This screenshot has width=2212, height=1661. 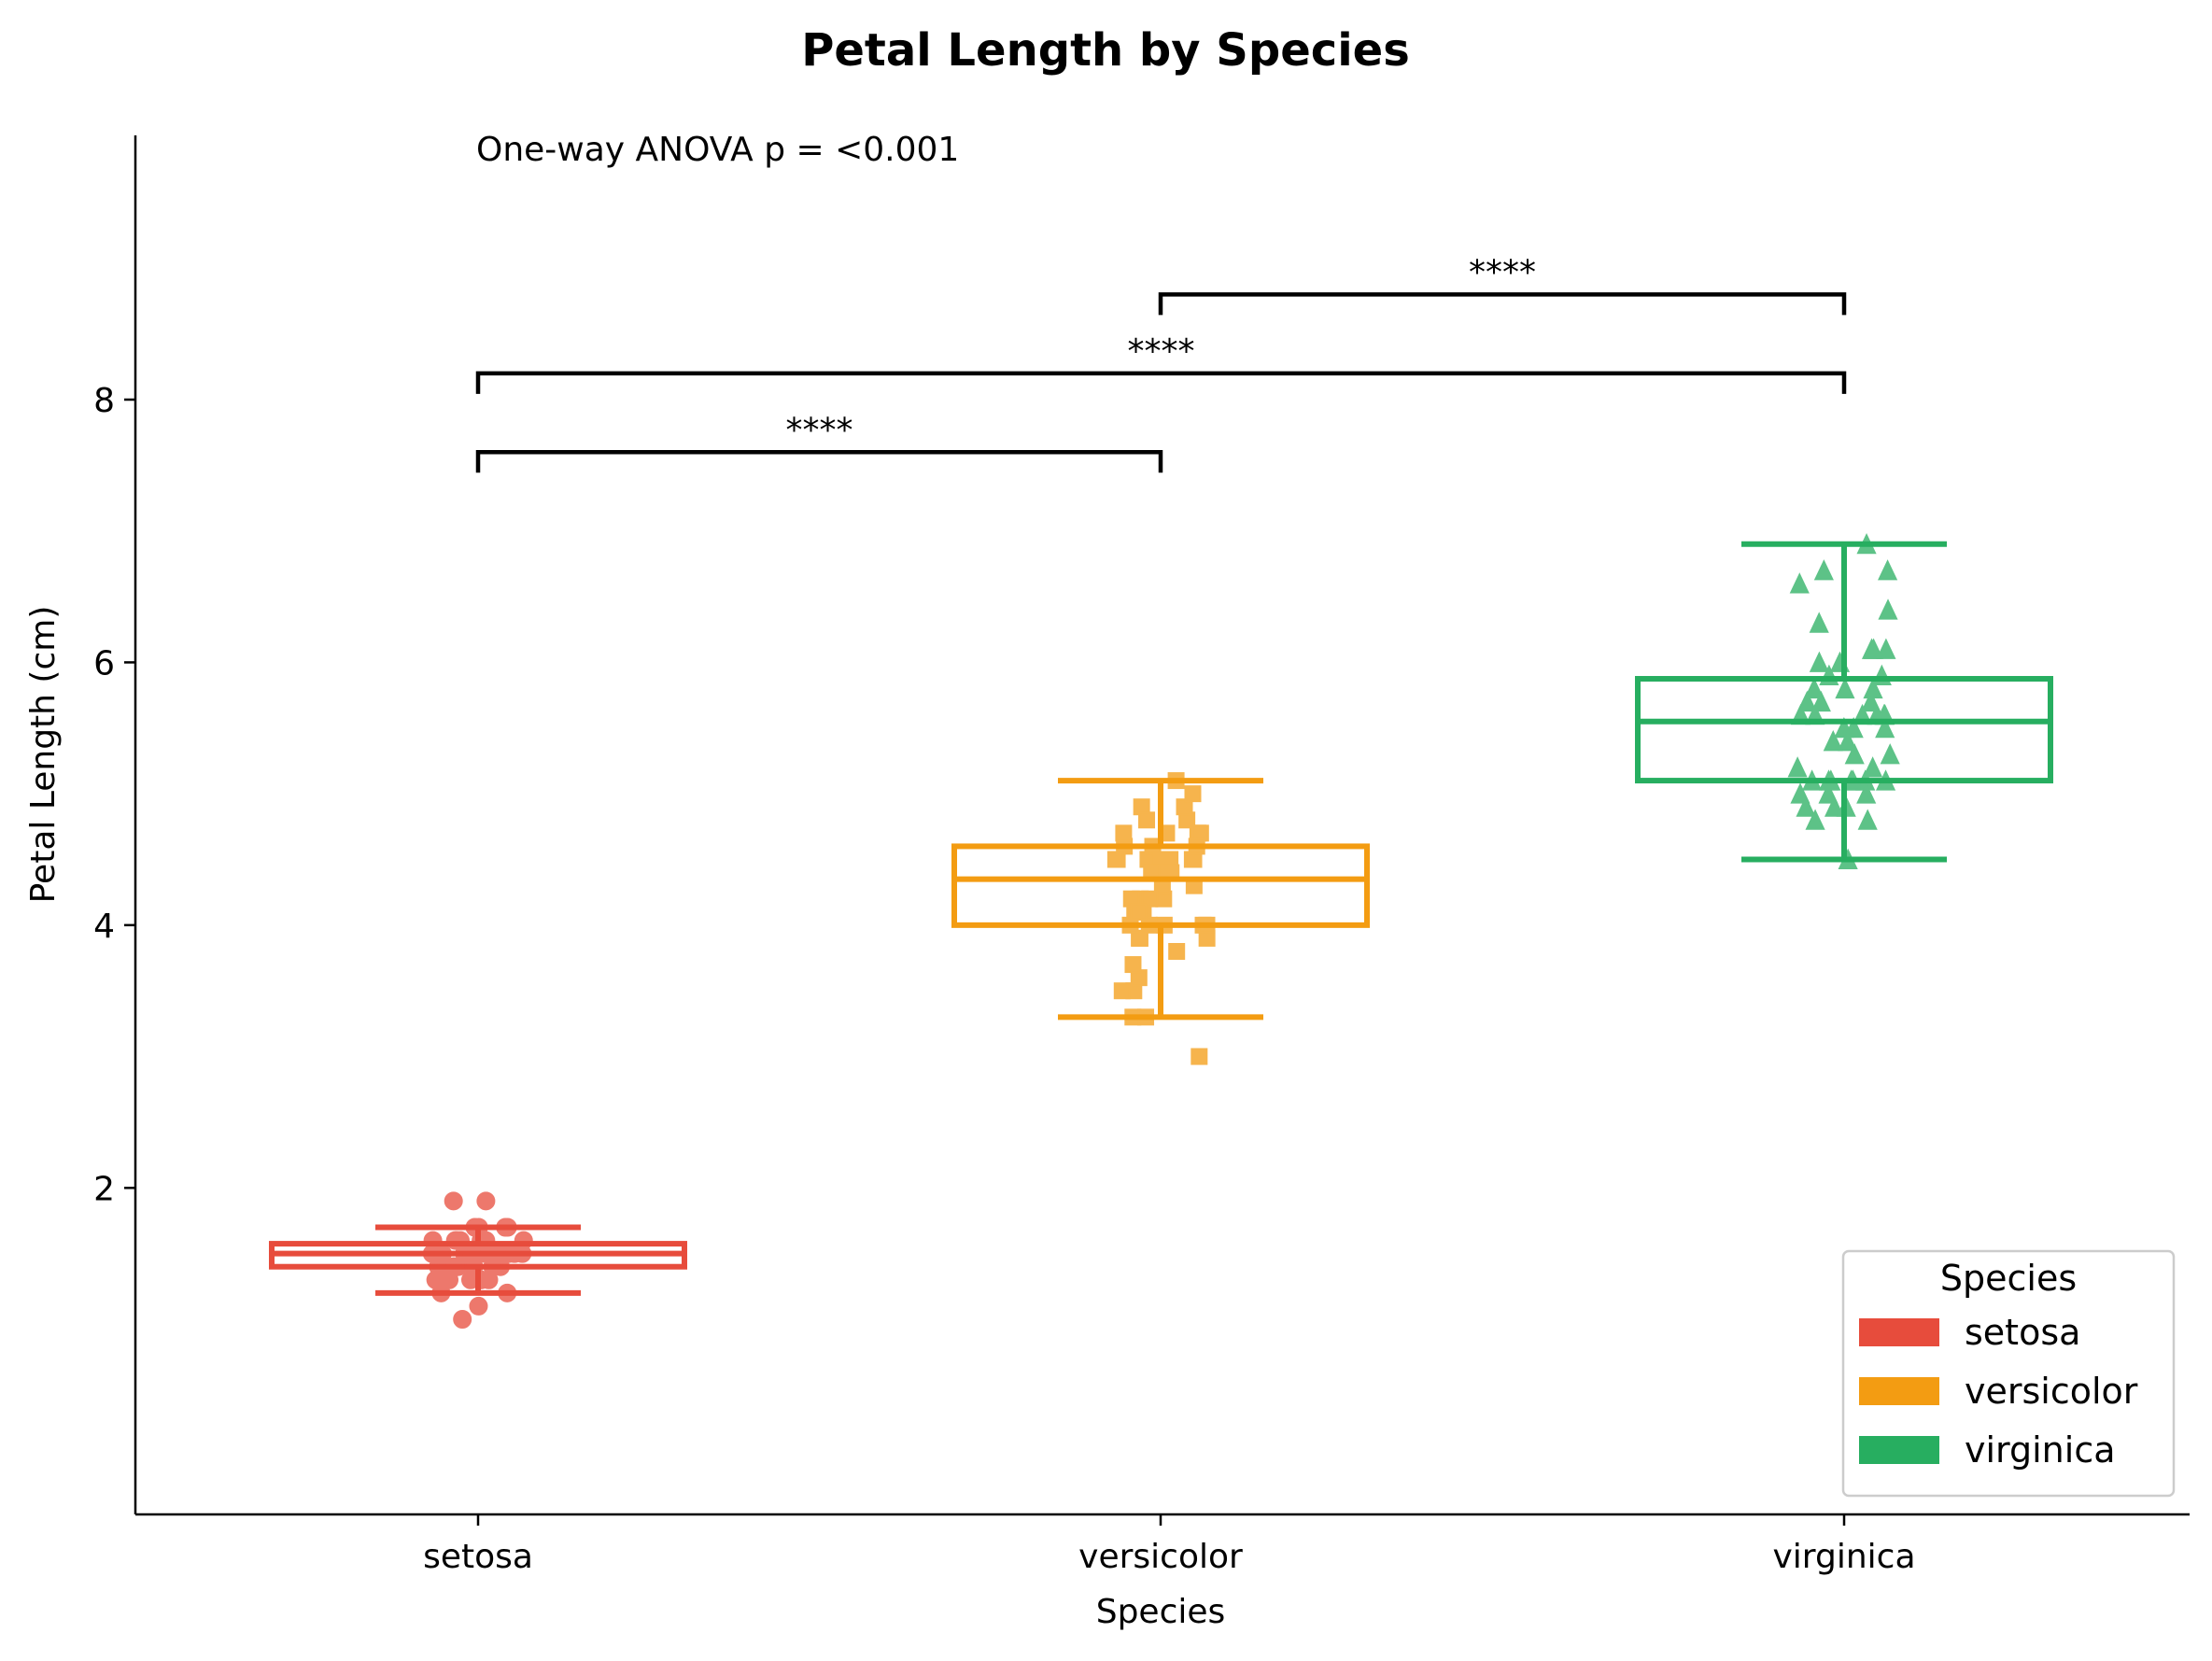 I want to click on chart-title: Petal Length by Species, so click(x=1105, y=51).